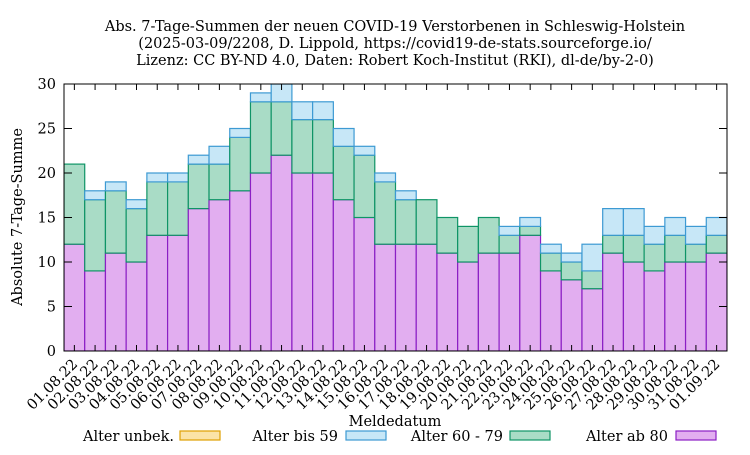 The image size is (750, 455). I want to click on bar-alter-bis-59-02.08.22, so click(95, 195).